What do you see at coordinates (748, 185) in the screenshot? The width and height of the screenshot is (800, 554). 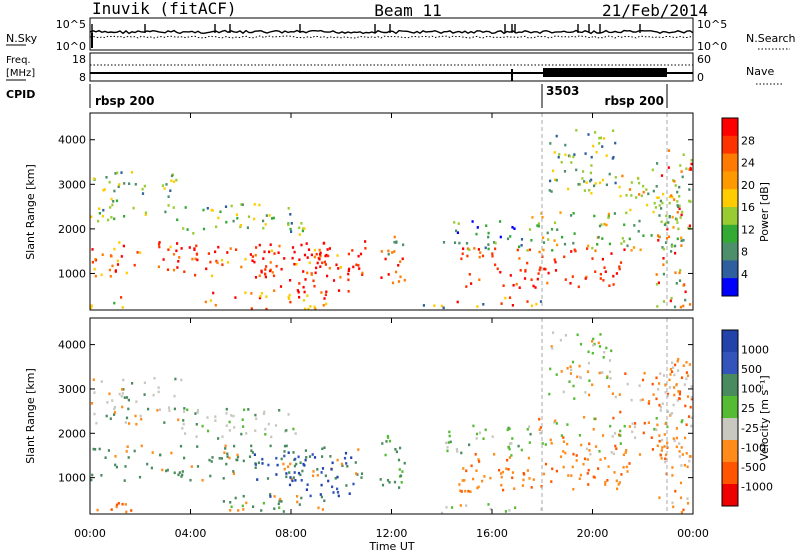 I see `colorbar-tick-label: 20` at bounding box center [748, 185].